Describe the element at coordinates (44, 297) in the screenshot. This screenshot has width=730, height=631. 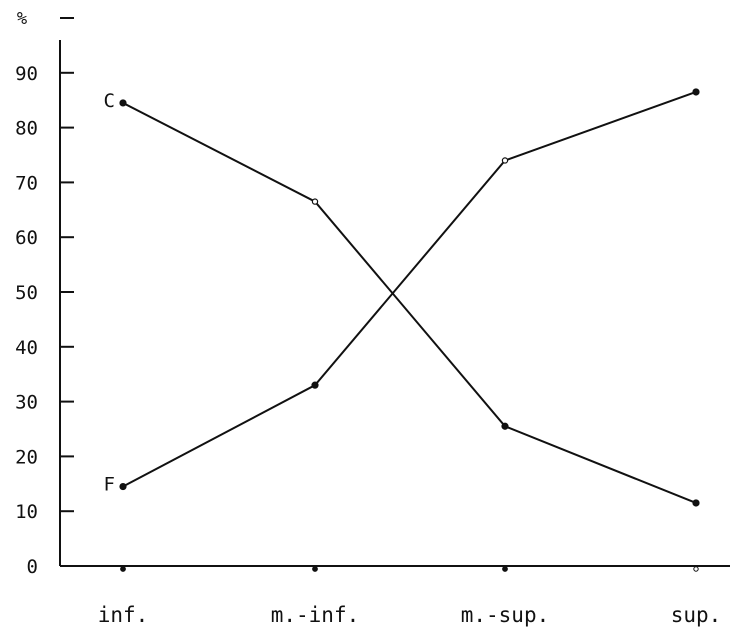
I see `y-ticks: 0 10 20 30 40 50 60 70 80 90` at that location.